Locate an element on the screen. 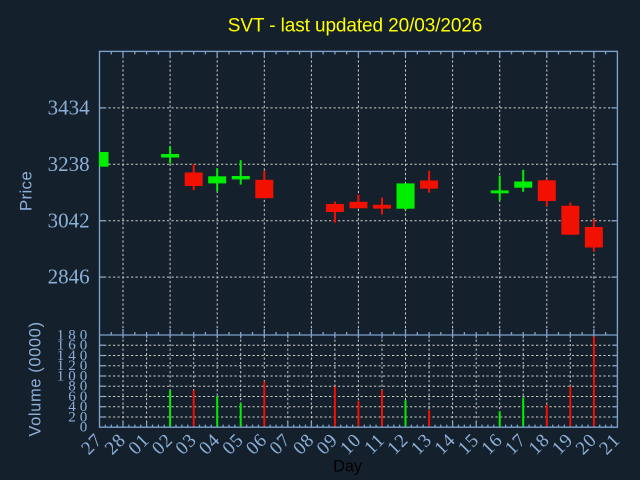 The width and height of the screenshot is (640, 480). svg-text: SVT - last updated 20/03/2026 is located at coordinates (355, 26).